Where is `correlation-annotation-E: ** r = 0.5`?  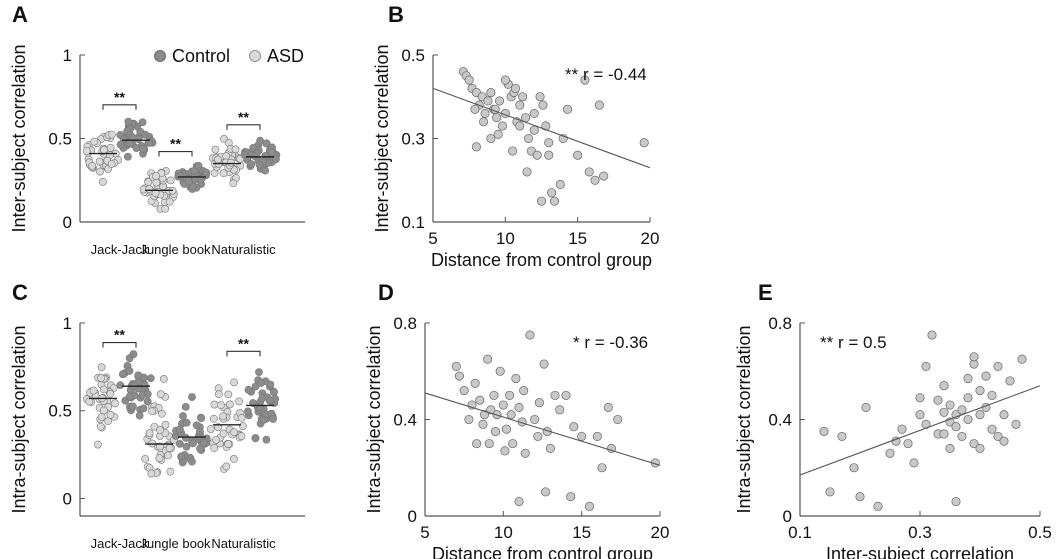
correlation-annotation-E: ** r = 0.5 is located at coordinates (853, 342).